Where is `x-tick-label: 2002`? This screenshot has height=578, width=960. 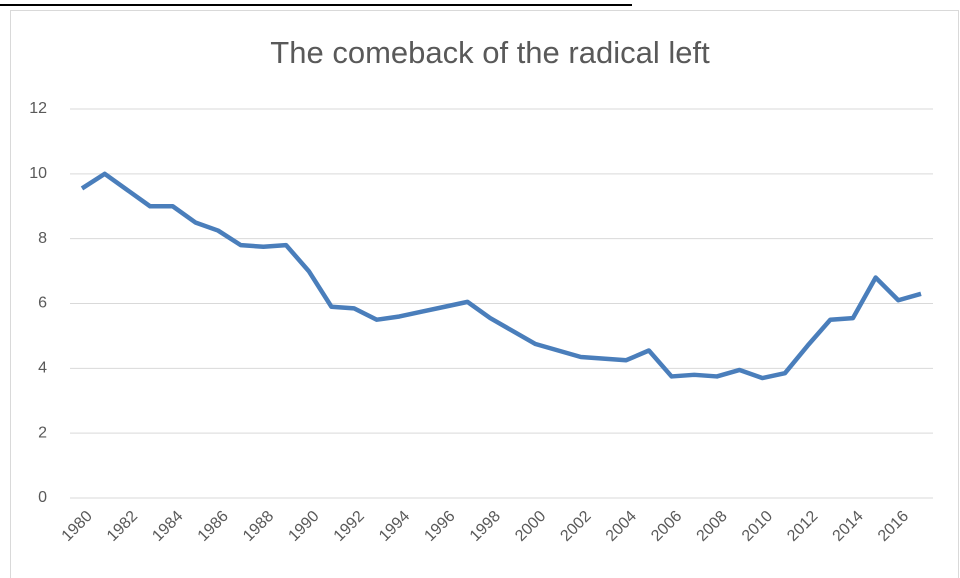
x-tick-label: 2002 is located at coordinates (575, 526).